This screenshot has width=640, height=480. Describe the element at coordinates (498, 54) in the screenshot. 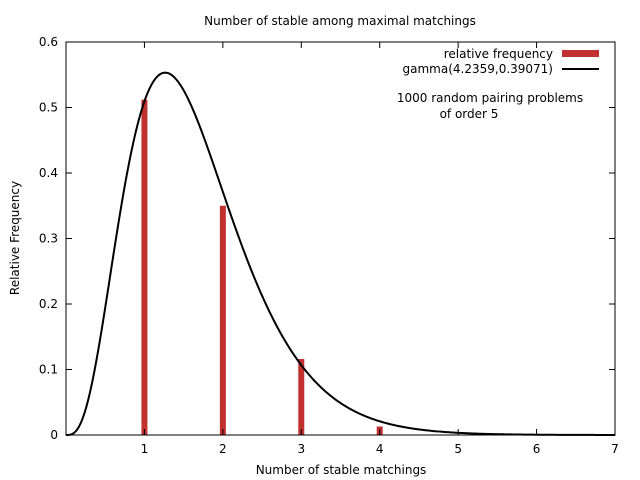

I see `legend-label-bars: relative frequency` at that location.